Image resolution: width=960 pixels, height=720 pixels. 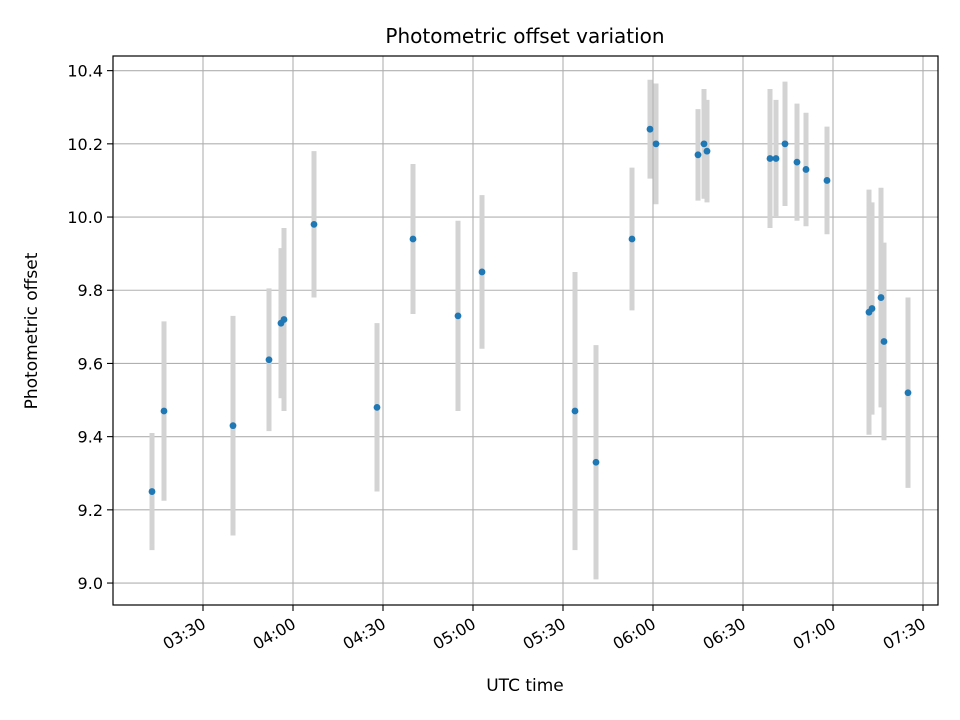 What do you see at coordinates (85, 144) in the screenshot?
I see `y-tick-label: 10.2` at bounding box center [85, 144].